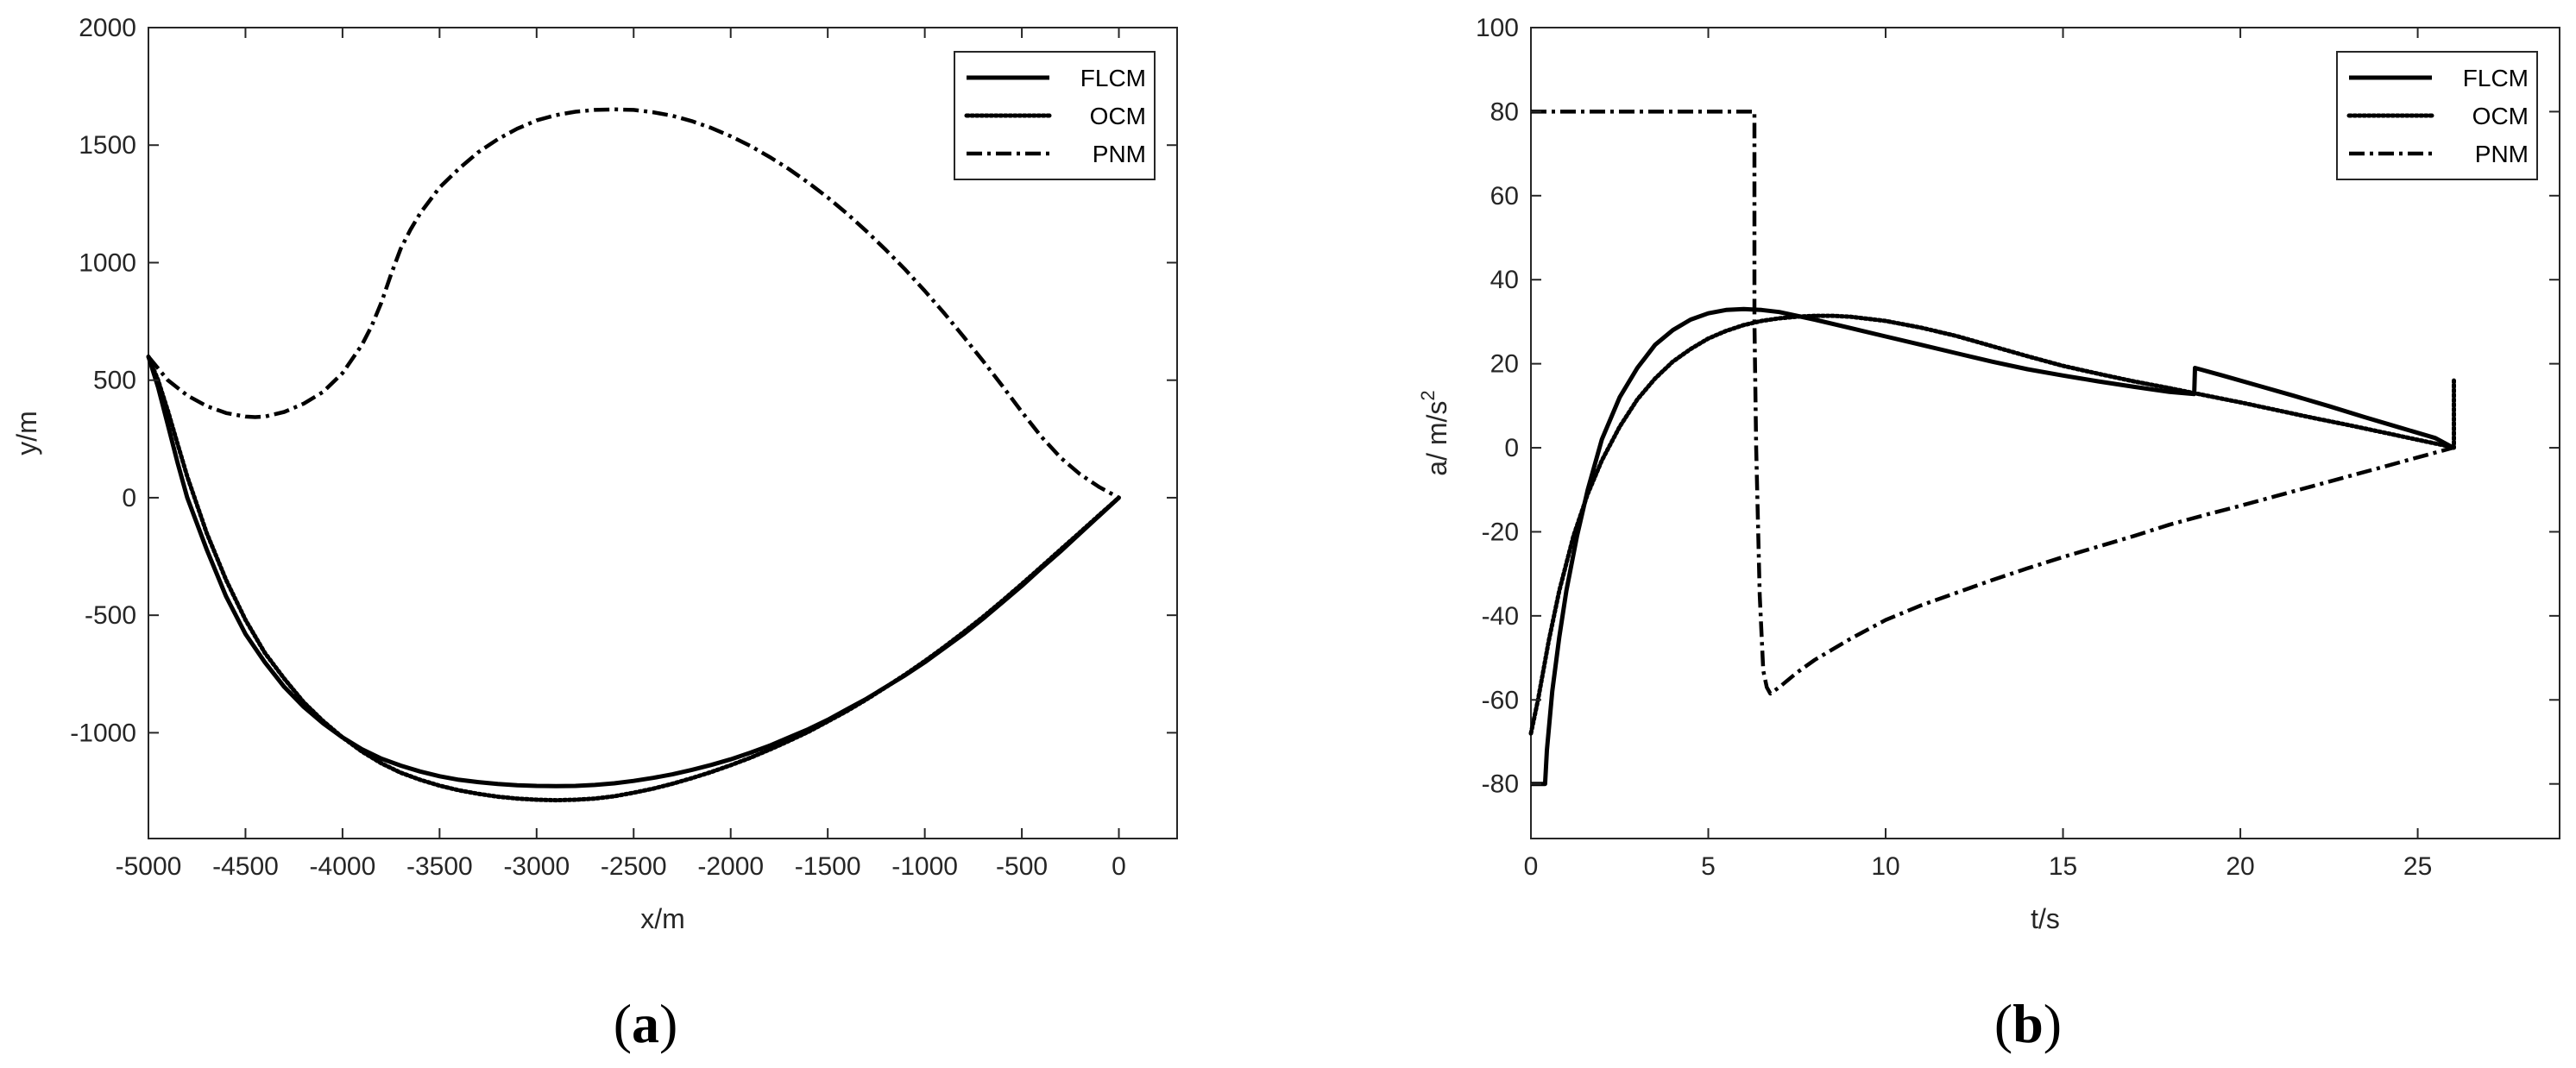 Image resolution: width=2576 pixels, height=1068 pixels. Describe the element at coordinates (2063, 866) in the screenshot. I see `panel-b-xtick-label: 15` at that location.